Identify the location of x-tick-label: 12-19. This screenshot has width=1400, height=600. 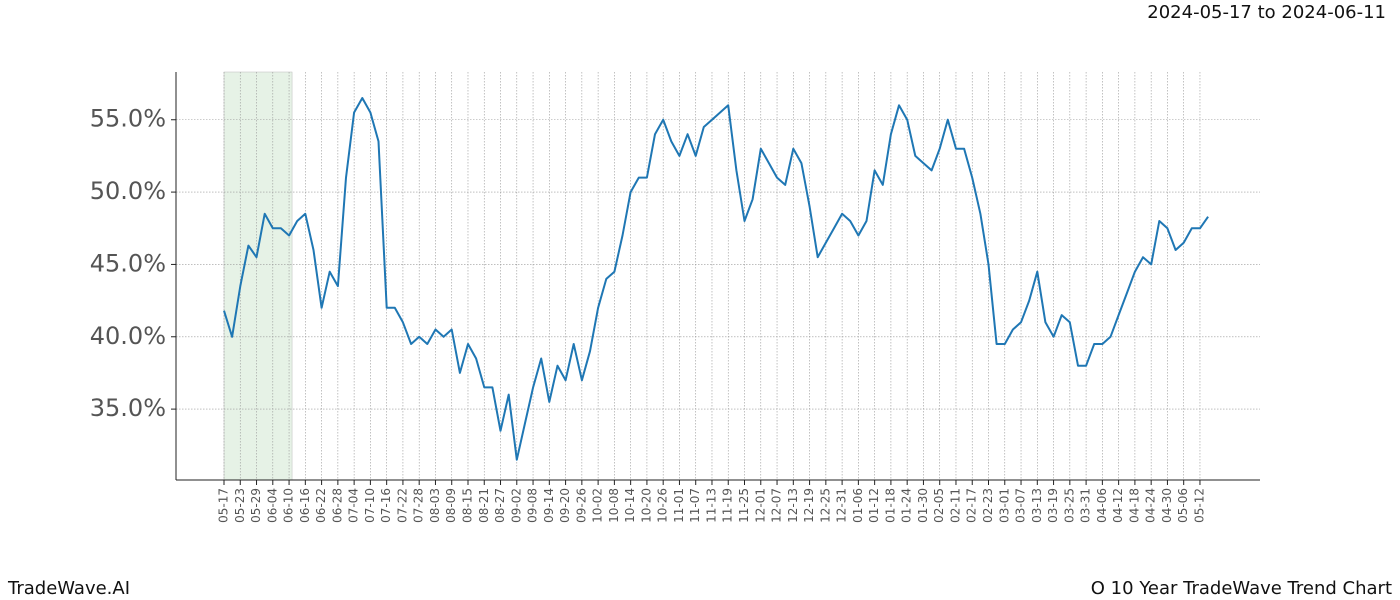
(809, 505).